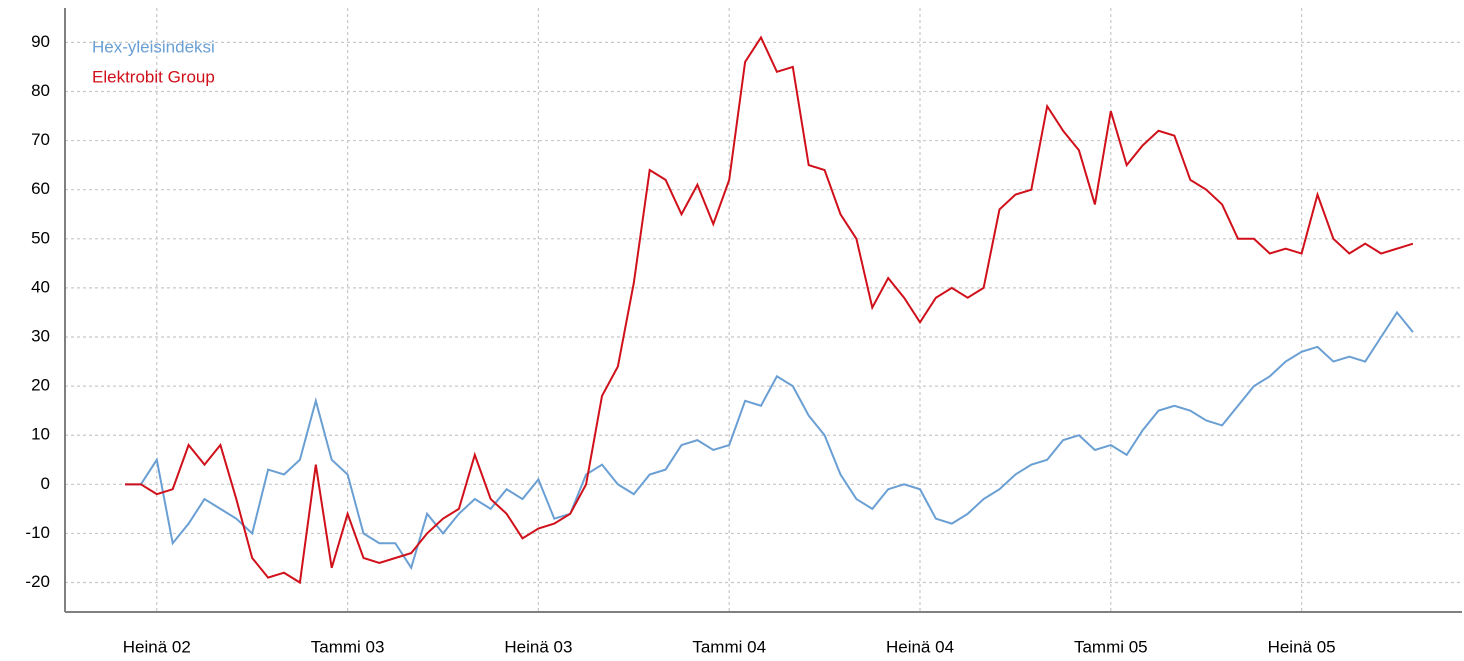  I want to click on y-tick-label: 30, so click(40, 335).